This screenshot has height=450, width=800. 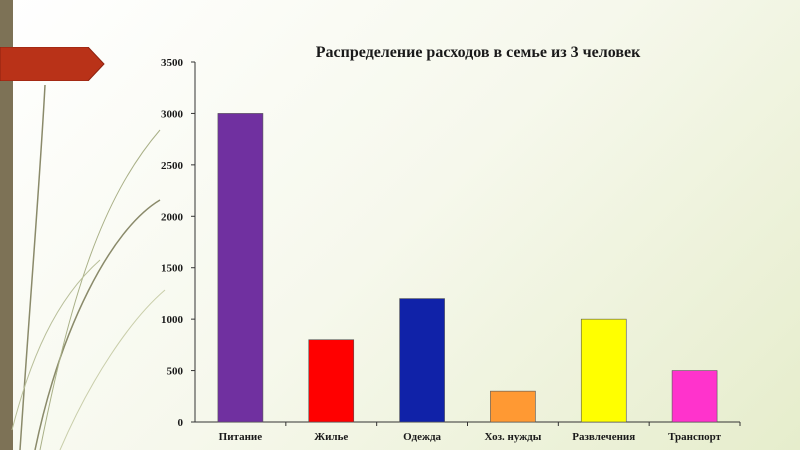 I want to click on side-strip, so click(x=6, y=225).